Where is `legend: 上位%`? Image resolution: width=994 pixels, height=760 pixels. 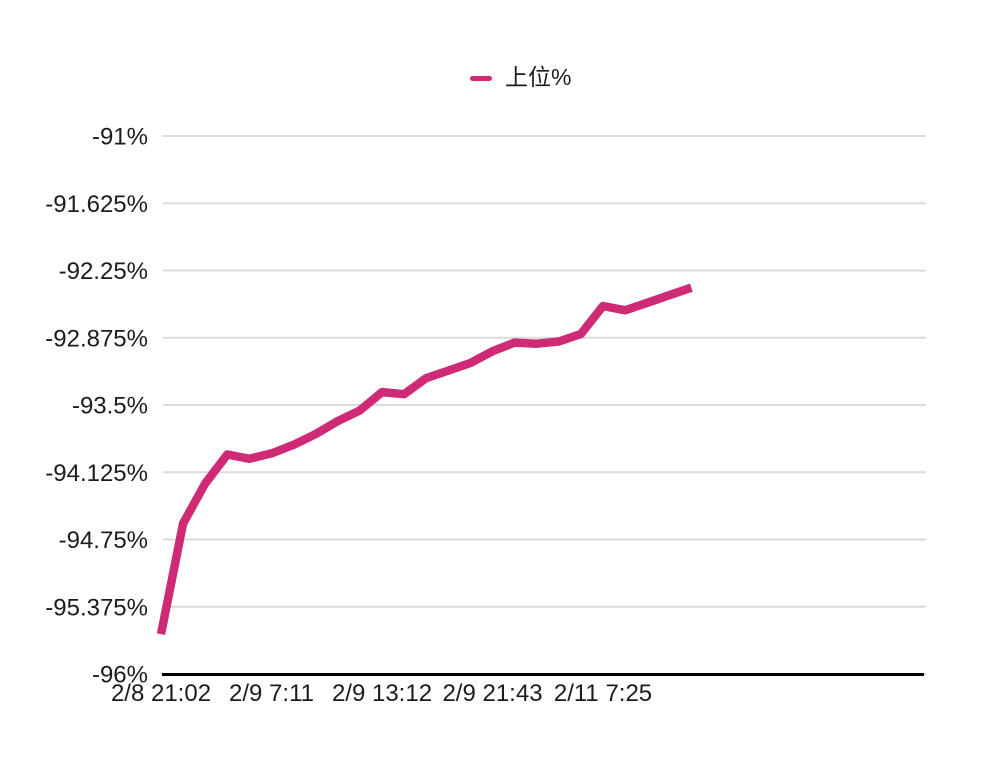 legend: 上位% is located at coordinates (520, 78).